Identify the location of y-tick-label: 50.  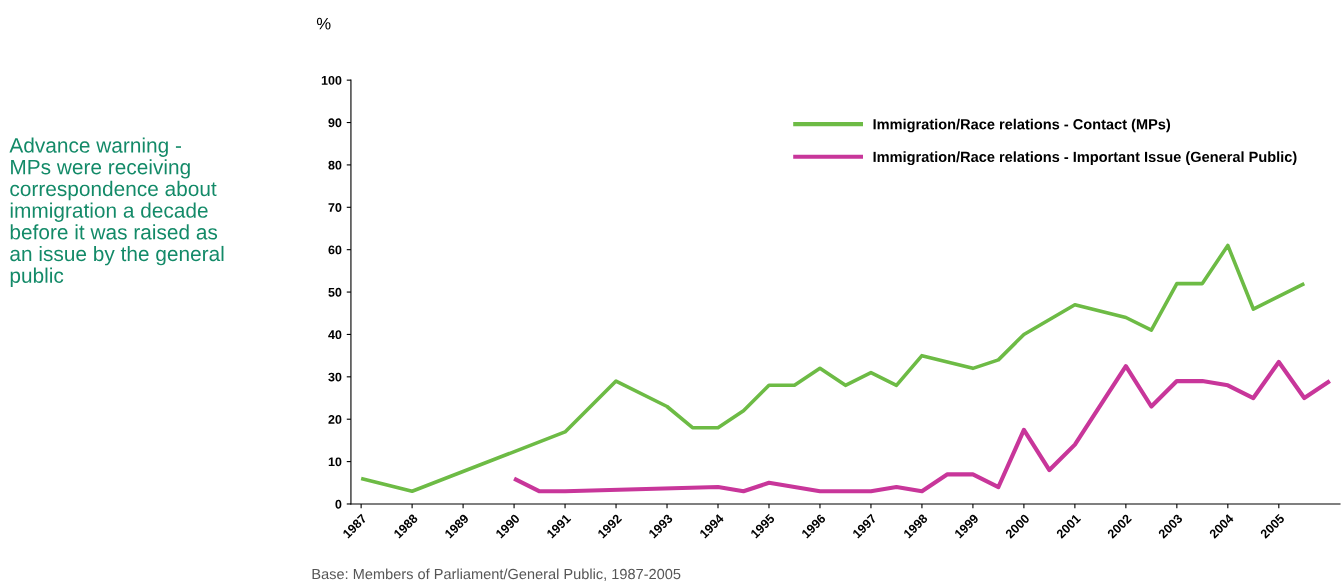
(335, 292).